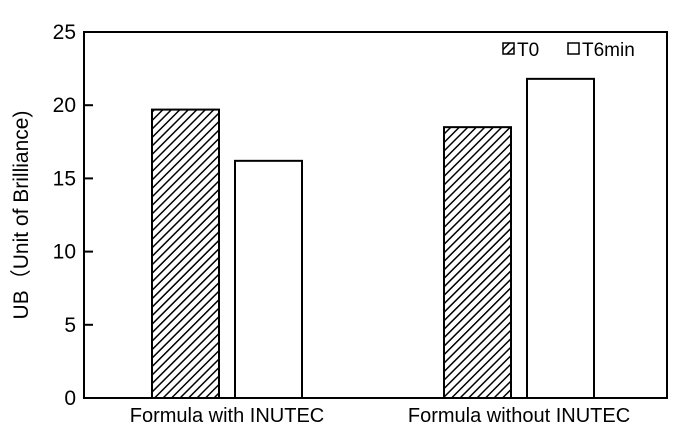 This screenshot has height=445, width=680. I want to click on legend-label-t0: T0, so click(528, 50).